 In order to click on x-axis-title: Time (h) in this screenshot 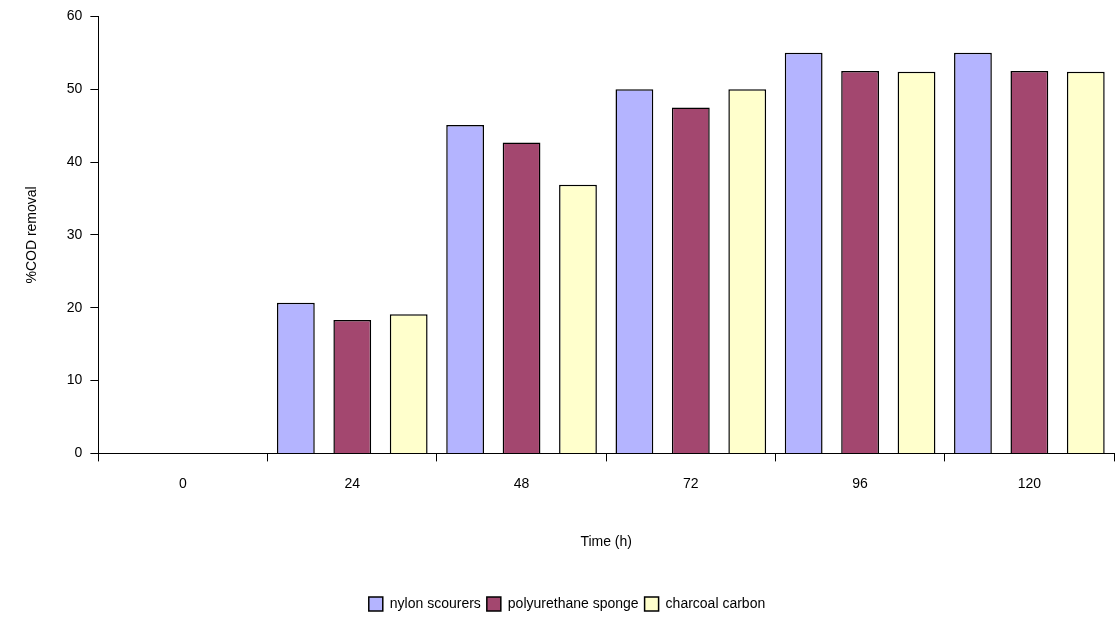, I will do `click(606, 541)`.